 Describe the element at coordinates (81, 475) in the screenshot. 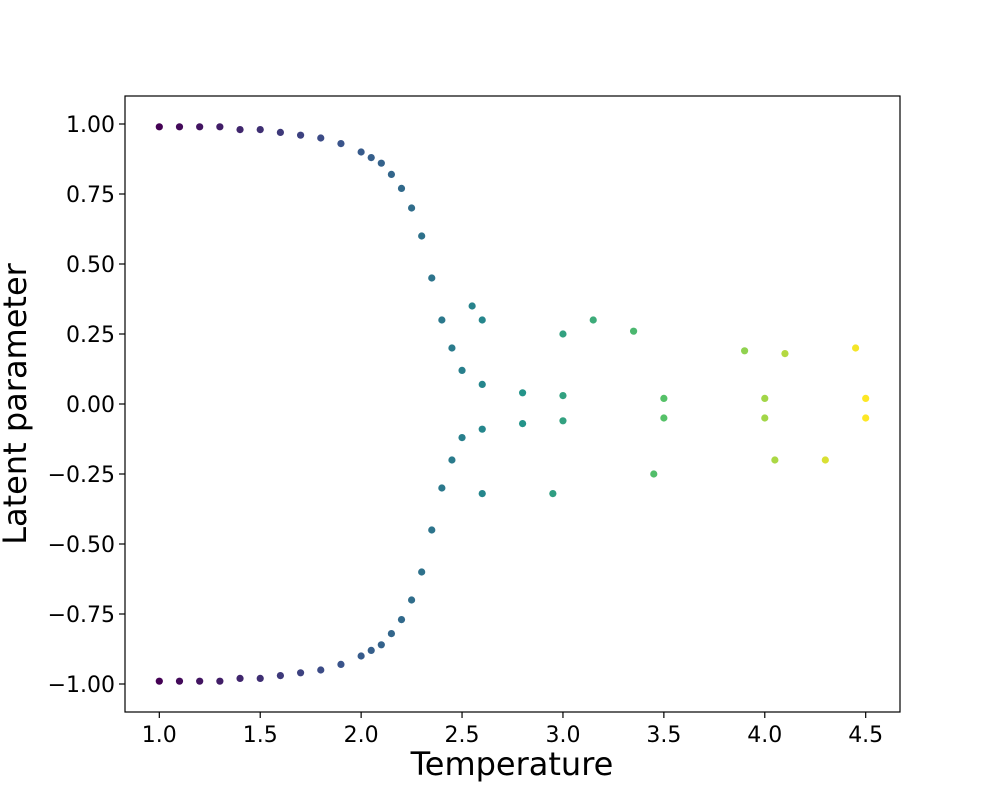

I see `y-tick-label: −0.25` at that location.